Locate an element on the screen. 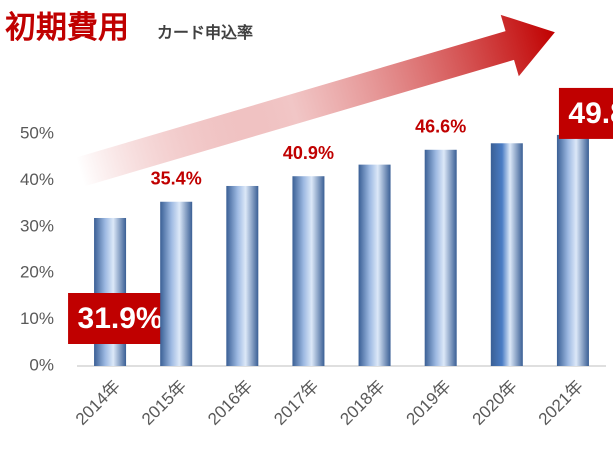 The height and width of the screenshot is (464, 613). value-label: 40.9% is located at coordinates (308, 153).